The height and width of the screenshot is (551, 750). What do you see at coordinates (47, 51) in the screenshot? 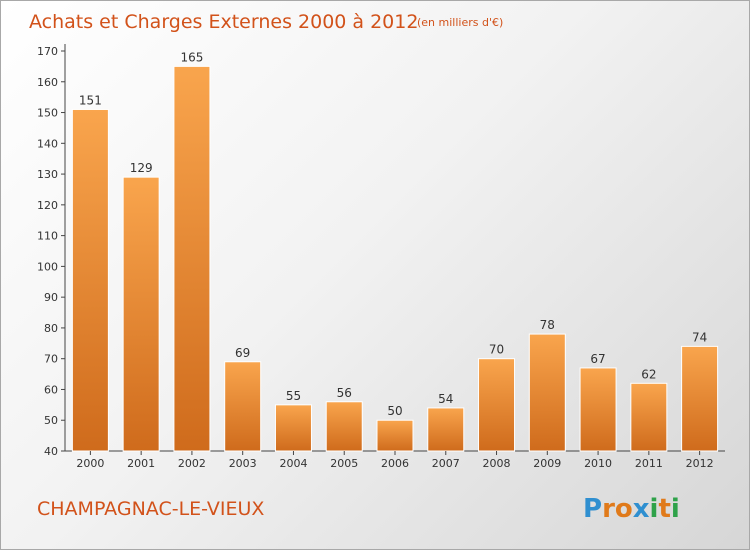
I see `y-tick-label: 170` at bounding box center [47, 51].